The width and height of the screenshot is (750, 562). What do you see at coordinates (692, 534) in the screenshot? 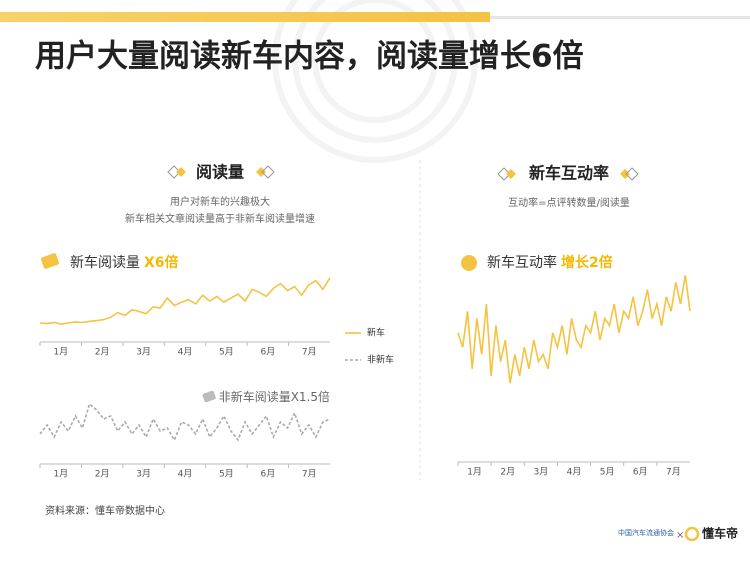
I see `logo-icon` at bounding box center [692, 534].